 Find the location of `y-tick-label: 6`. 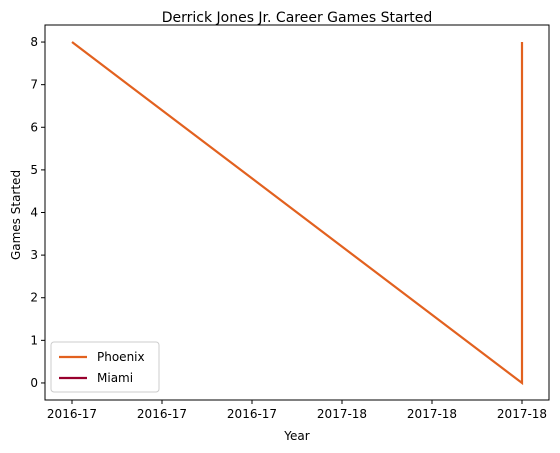

y-tick-label: 6 is located at coordinates (34, 127).